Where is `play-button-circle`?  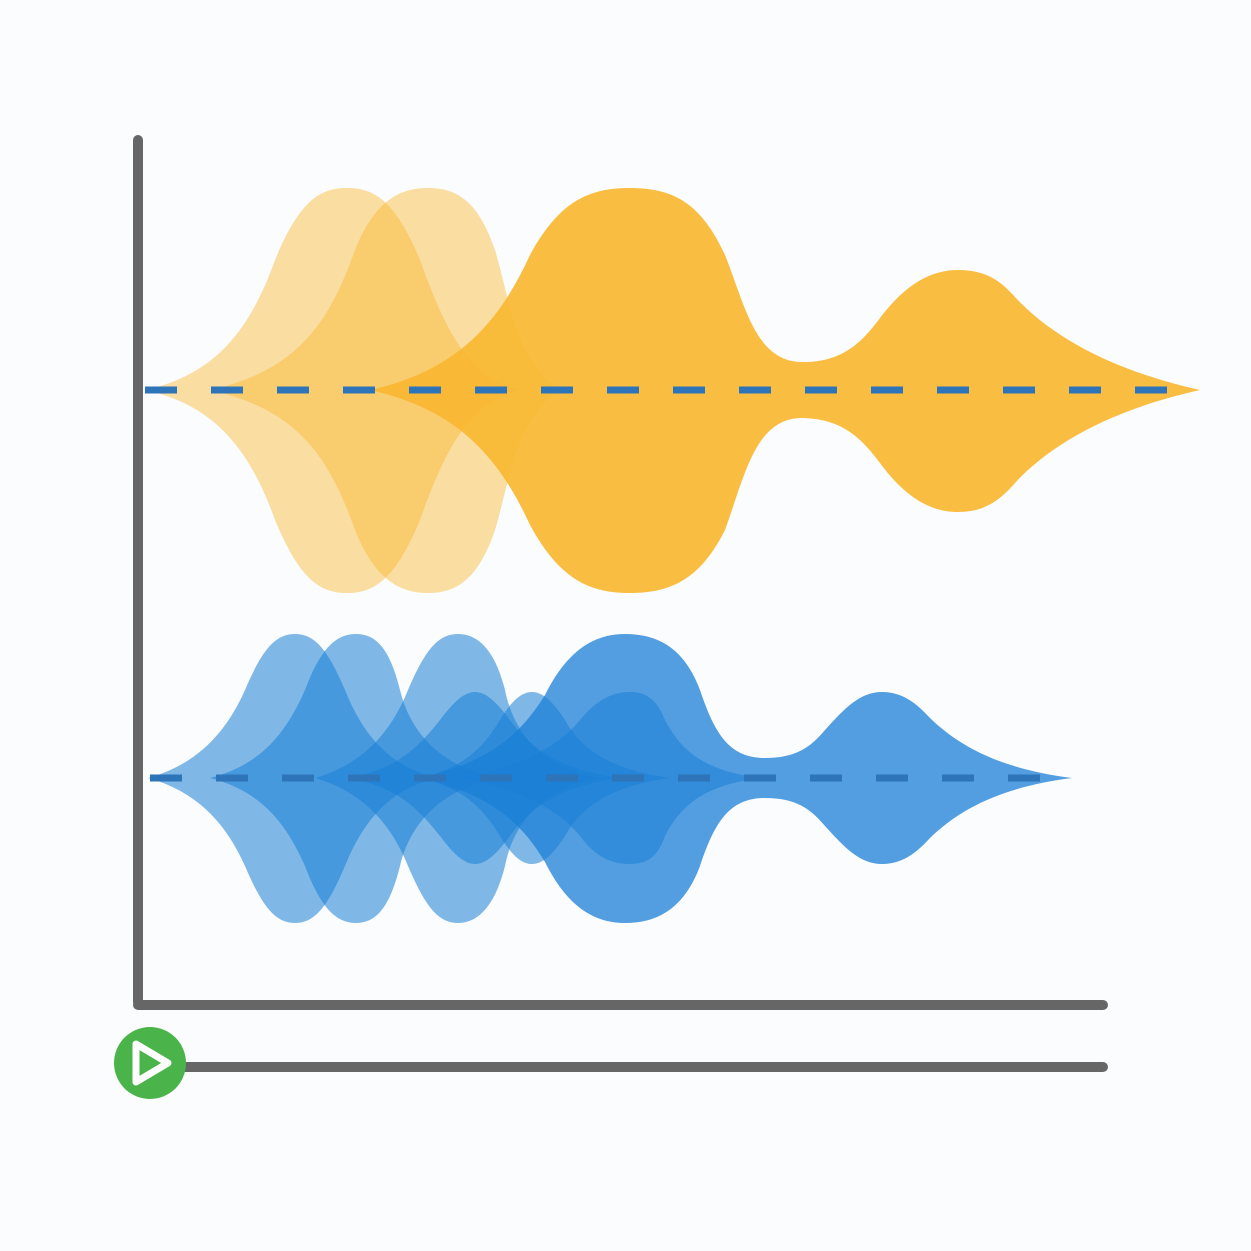 play-button-circle is located at coordinates (150, 1063).